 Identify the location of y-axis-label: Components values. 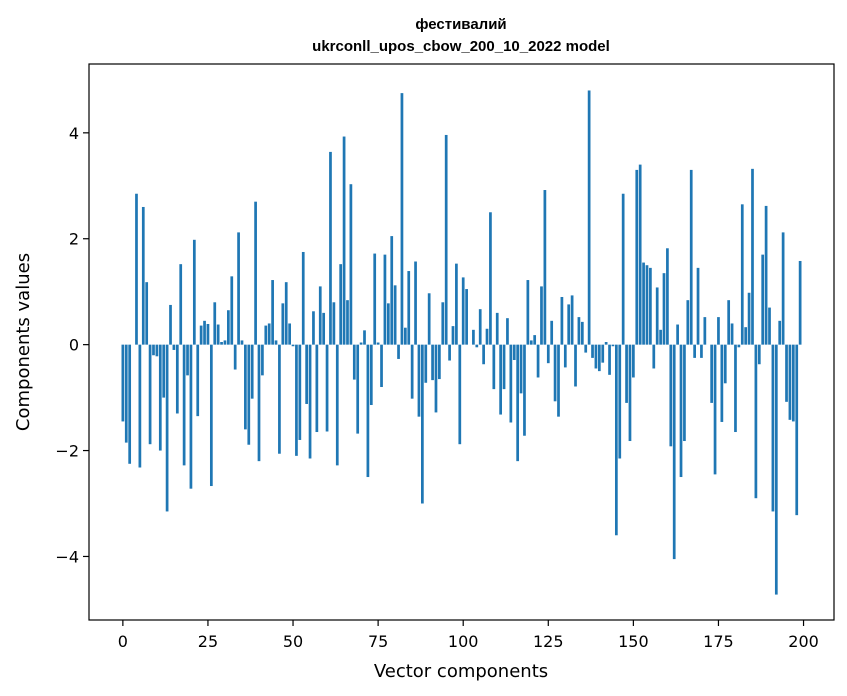
(23, 342).